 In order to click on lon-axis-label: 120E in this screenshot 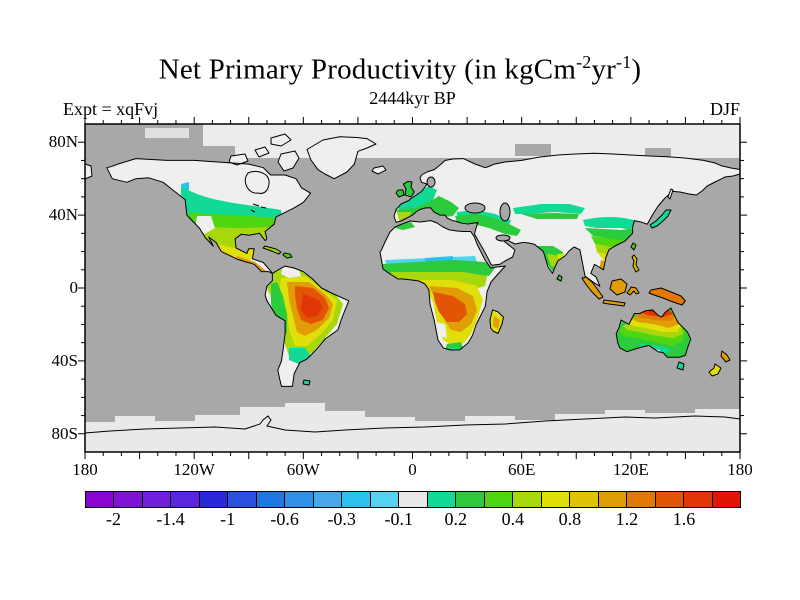, I will do `click(630, 469)`.